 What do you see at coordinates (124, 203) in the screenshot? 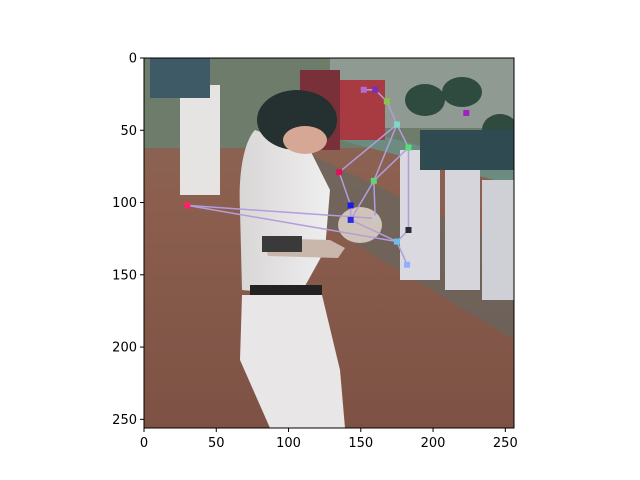
I see `y-tick-label: 100` at bounding box center [124, 203].